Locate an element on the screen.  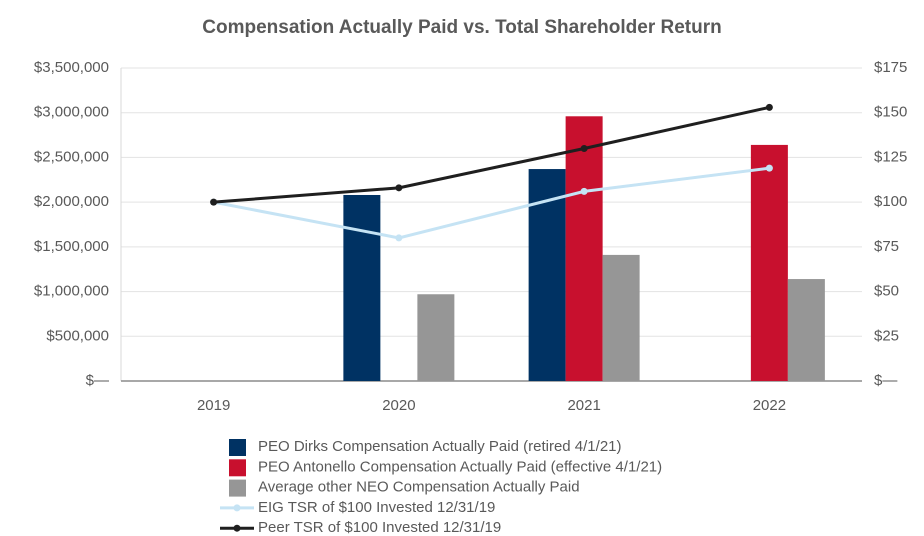
y2-tick-label: $175 is located at coordinates (890, 67).